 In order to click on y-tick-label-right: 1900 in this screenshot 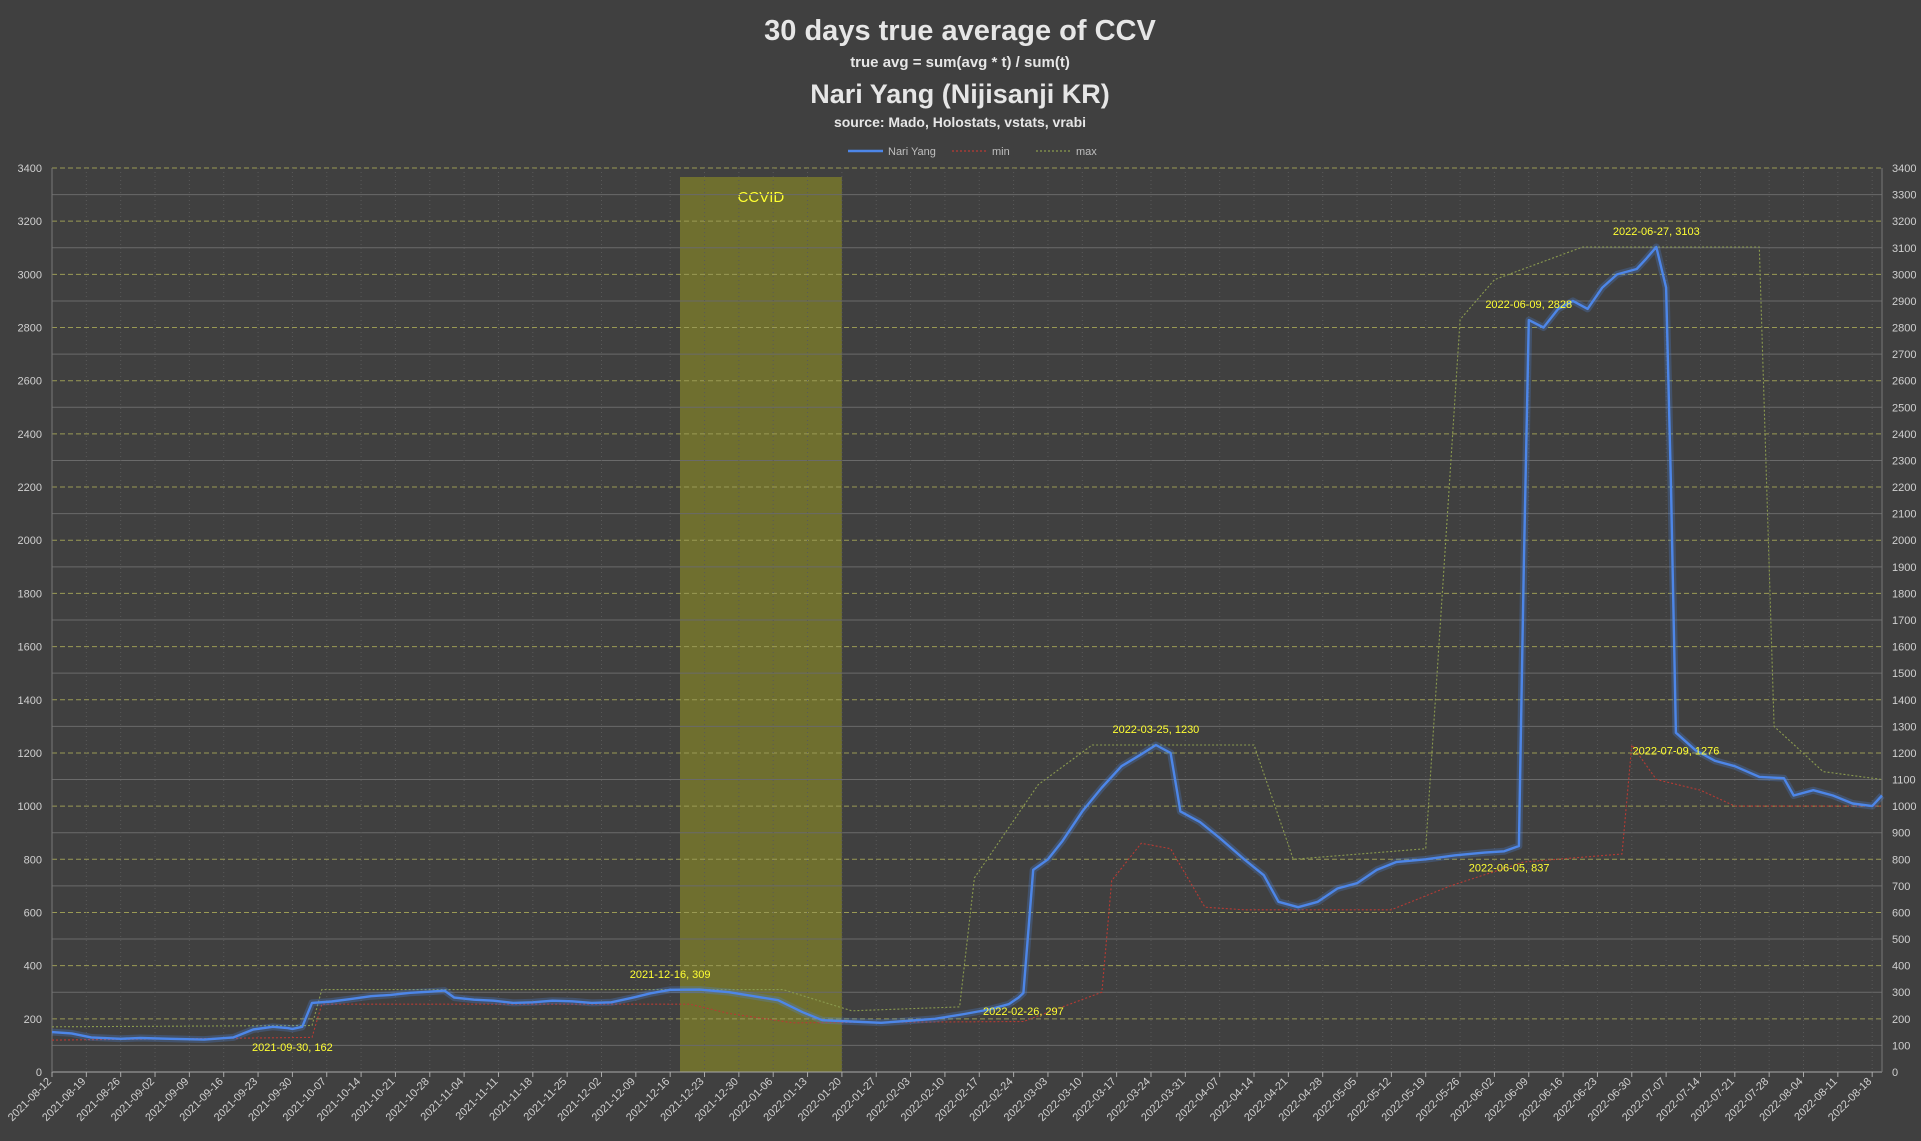, I will do `click(1904, 568)`.